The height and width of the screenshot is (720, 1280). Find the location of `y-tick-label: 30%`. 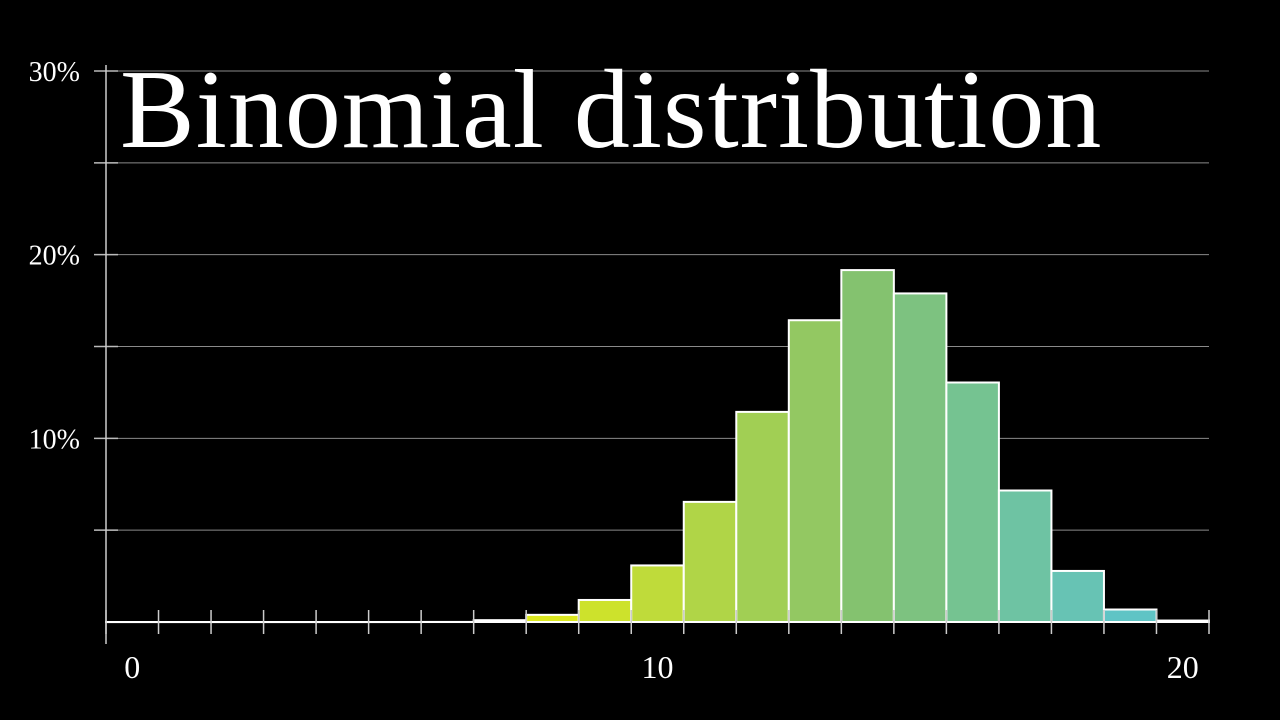

y-tick-label: 30% is located at coordinates (54, 72).